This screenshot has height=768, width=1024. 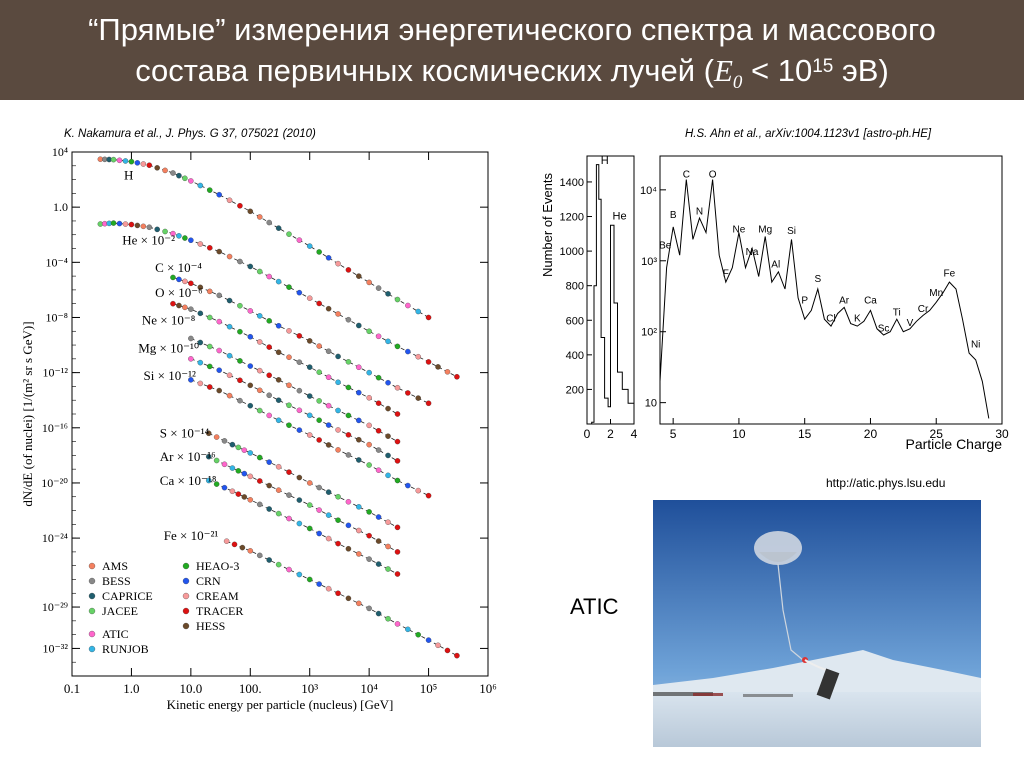 I want to click on legend-label-ams: AMS, so click(x=115, y=566).